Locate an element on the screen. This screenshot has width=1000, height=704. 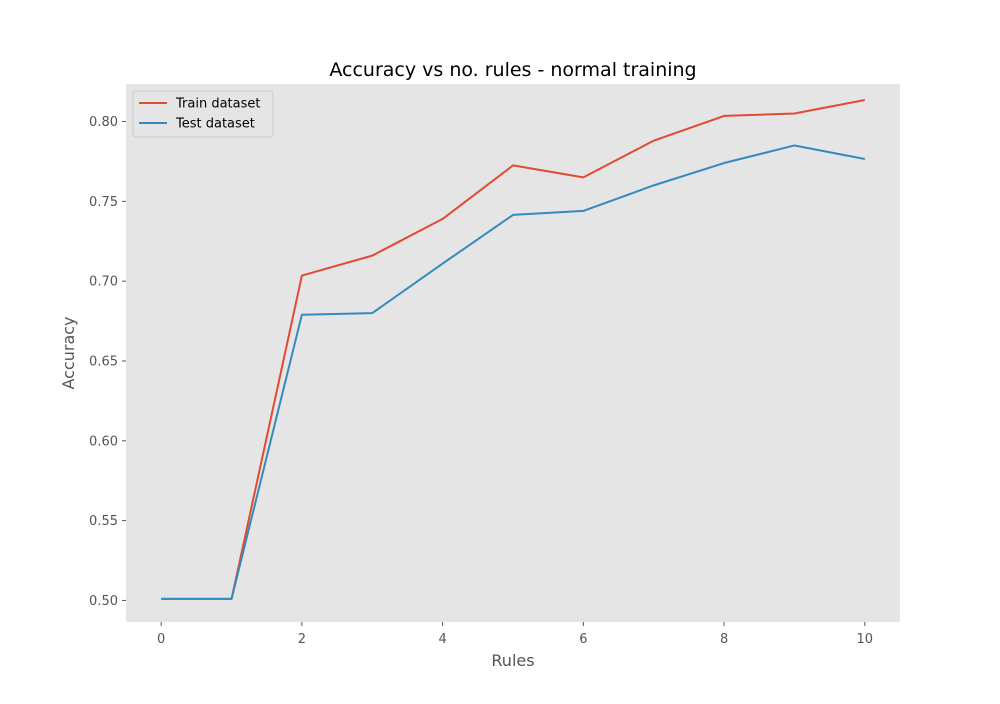
legend-label: Test dataset is located at coordinates (215, 124).